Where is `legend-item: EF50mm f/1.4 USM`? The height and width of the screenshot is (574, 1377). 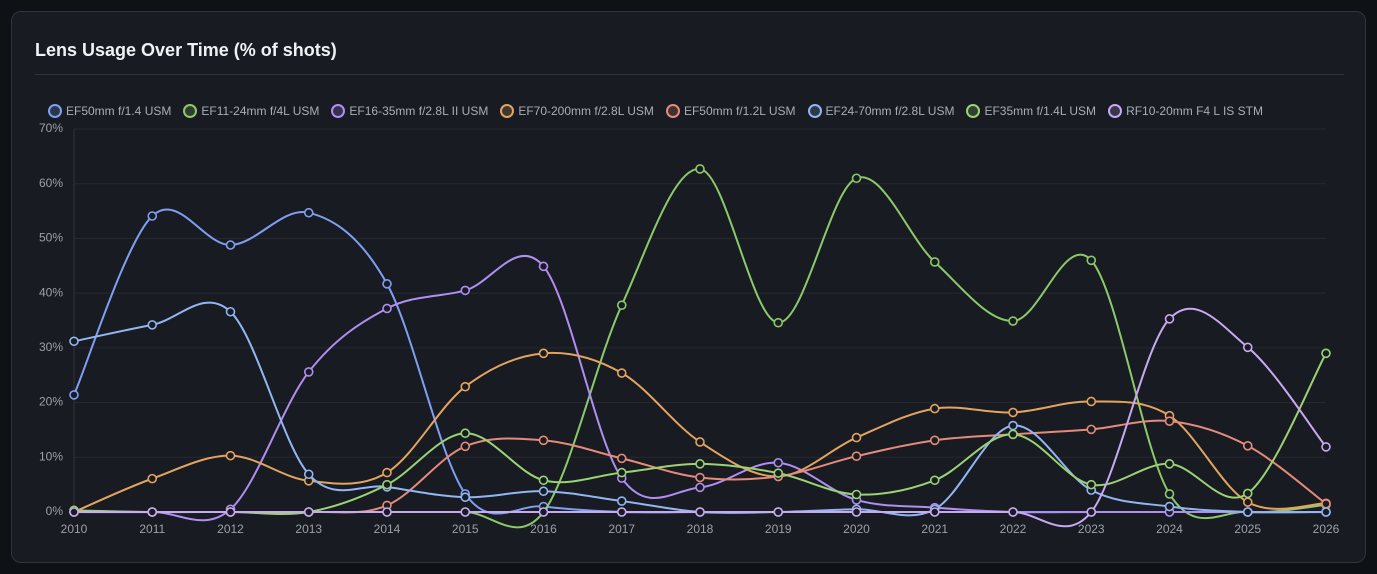 legend-item: EF50mm f/1.4 USM is located at coordinates (109, 111).